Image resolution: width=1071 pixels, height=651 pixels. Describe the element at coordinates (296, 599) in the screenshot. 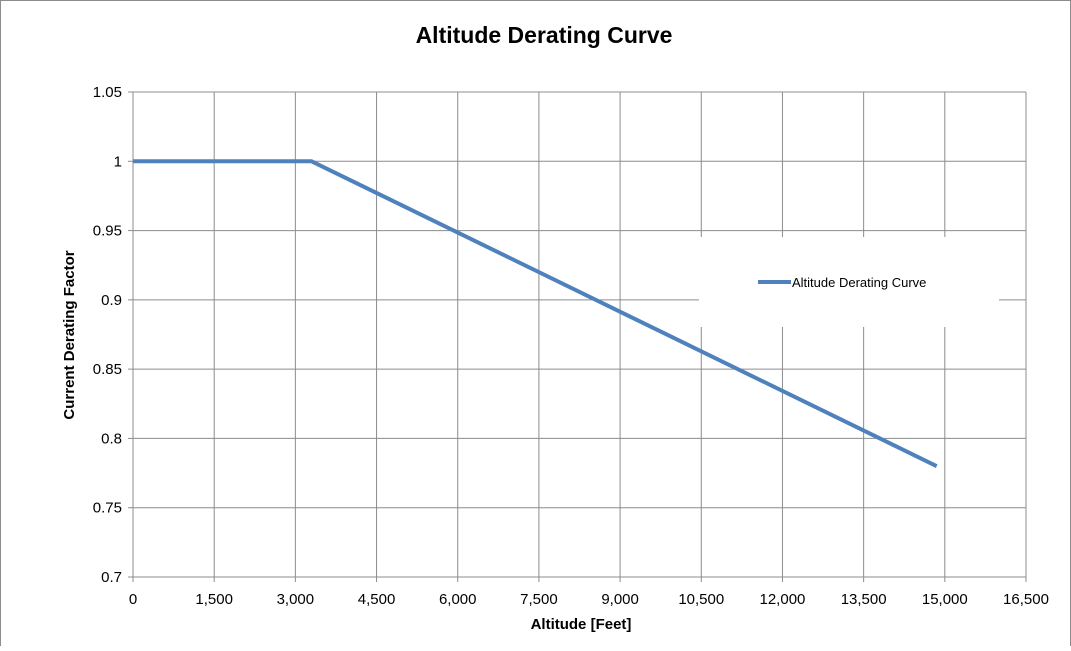

I see `x-tick-label: 3,000` at that location.